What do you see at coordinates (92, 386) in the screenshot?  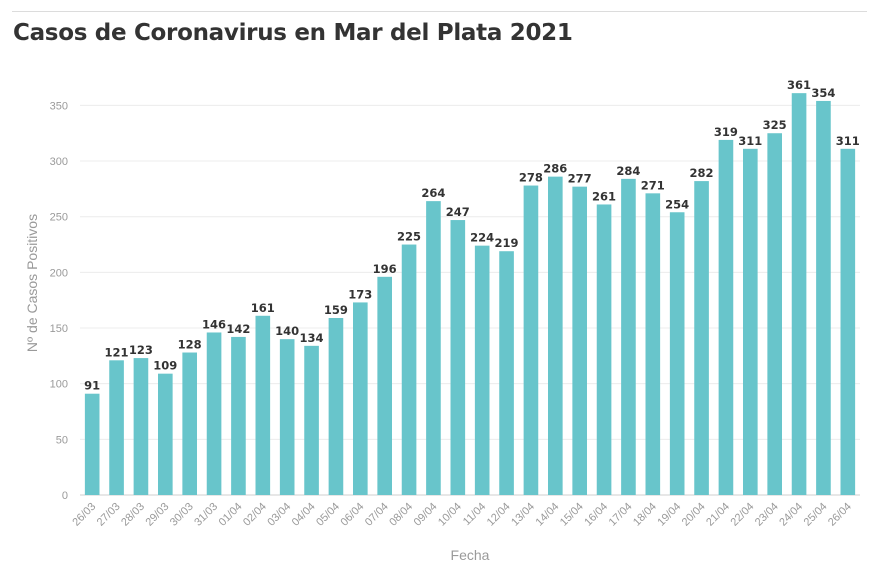 I see `data-label: 91` at bounding box center [92, 386].